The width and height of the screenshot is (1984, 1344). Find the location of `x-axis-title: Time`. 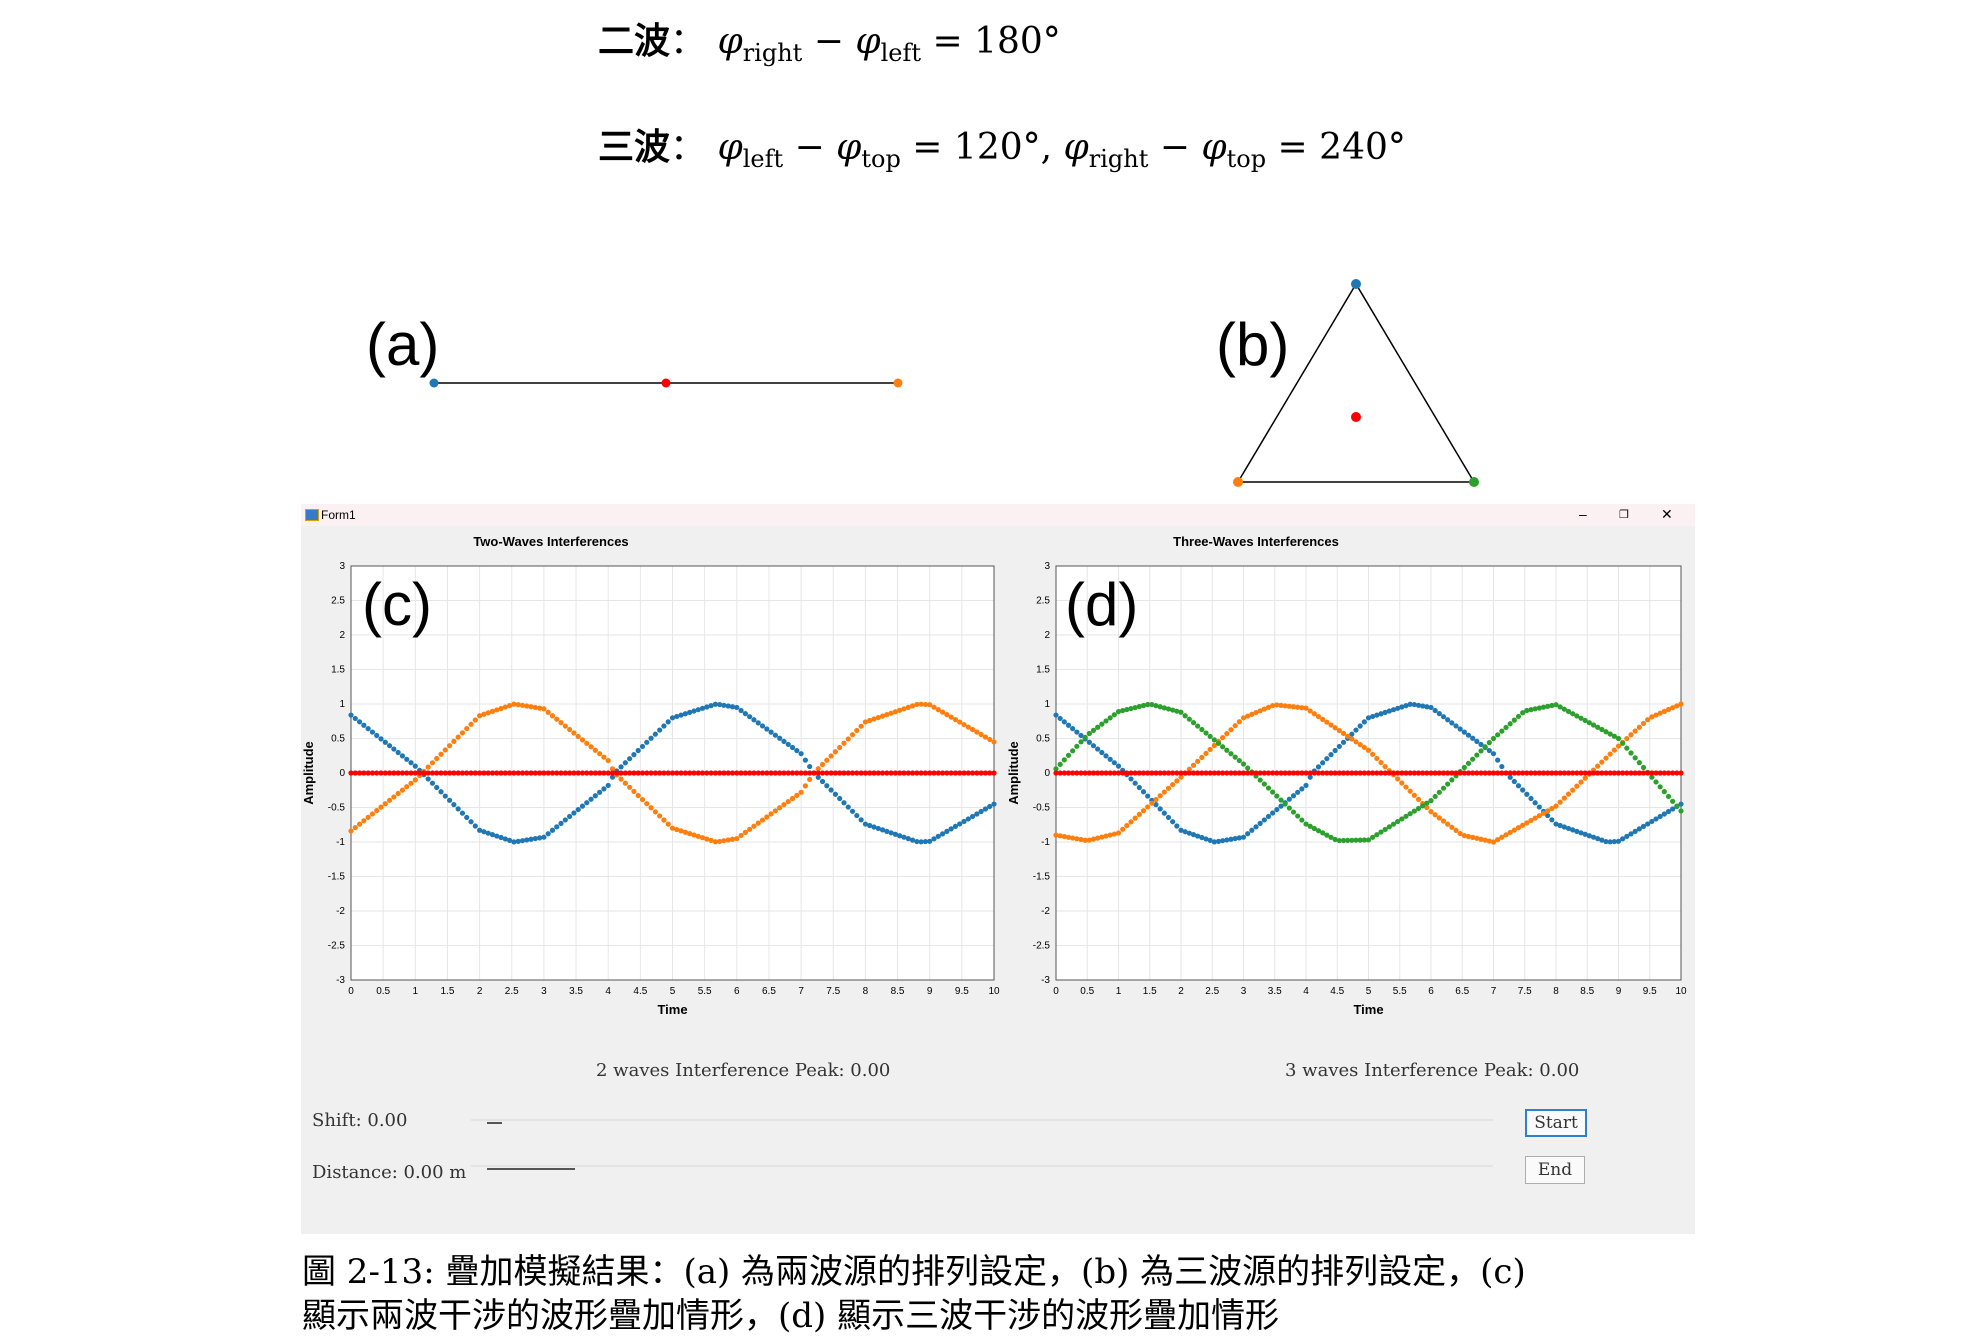

x-axis-title: Time is located at coordinates (1368, 1009).